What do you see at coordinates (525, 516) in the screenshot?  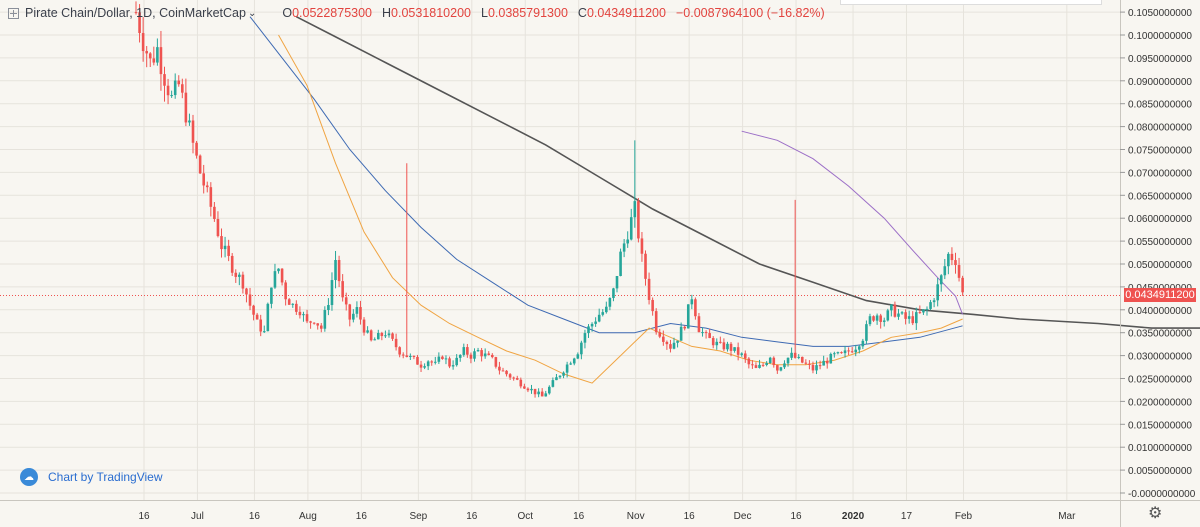 I see `time-tick-label: Oct` at bounding box center [525, 516].